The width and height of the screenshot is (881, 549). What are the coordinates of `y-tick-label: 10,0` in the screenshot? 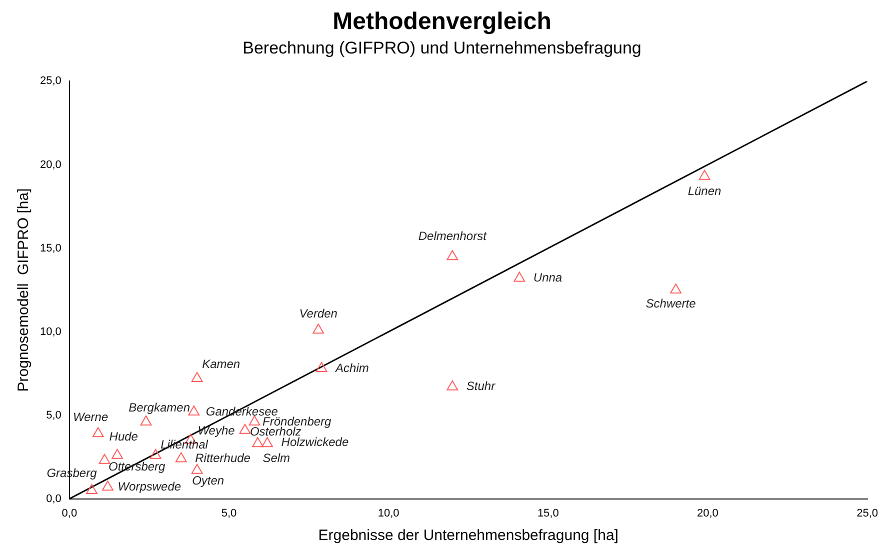 It's located at (51, 332).